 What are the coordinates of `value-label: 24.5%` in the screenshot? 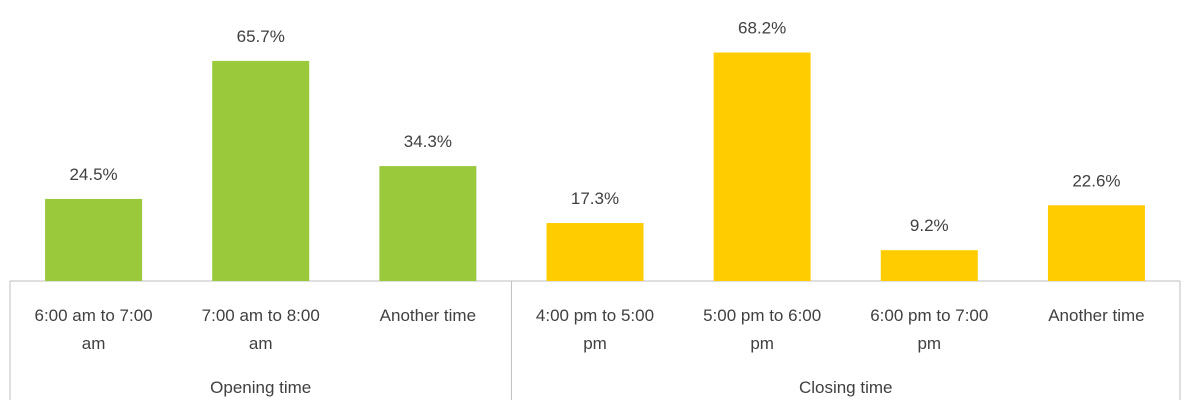 It's located at (93, 174).